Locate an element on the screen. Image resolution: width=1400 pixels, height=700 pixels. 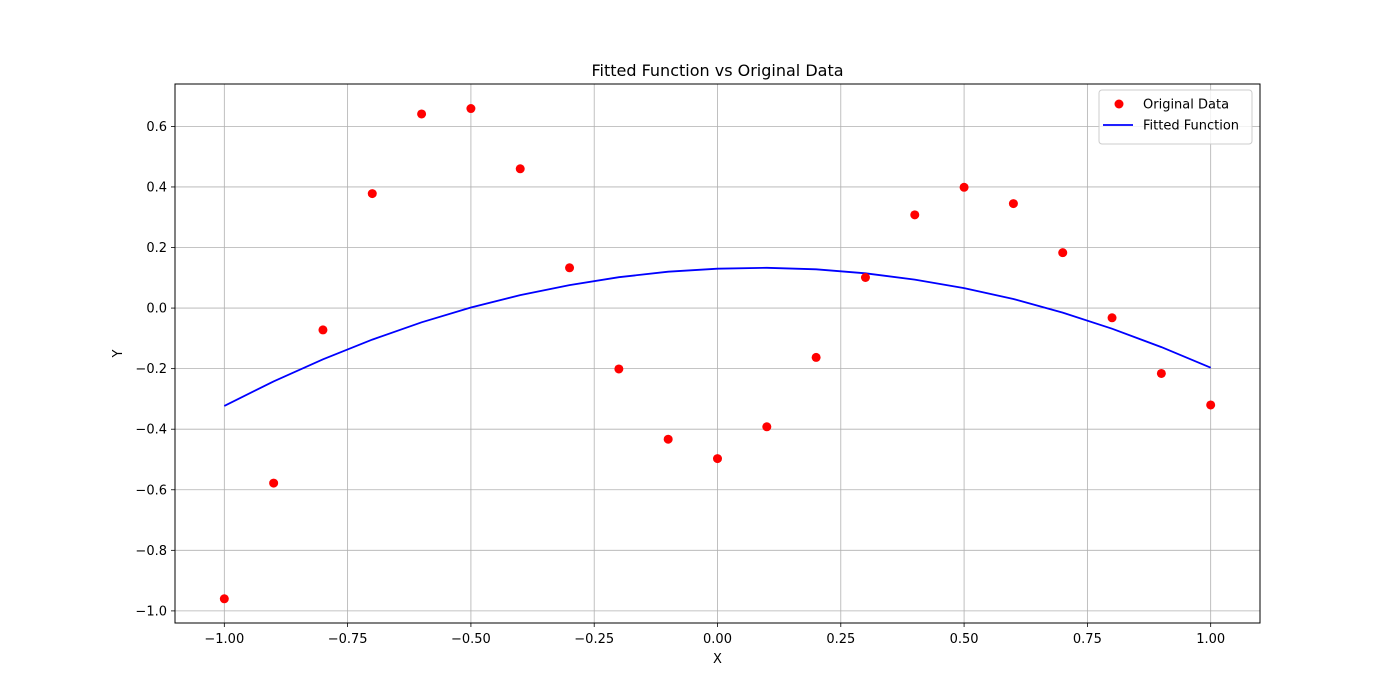
fitted-function-line is located at coordinates (717, 336).